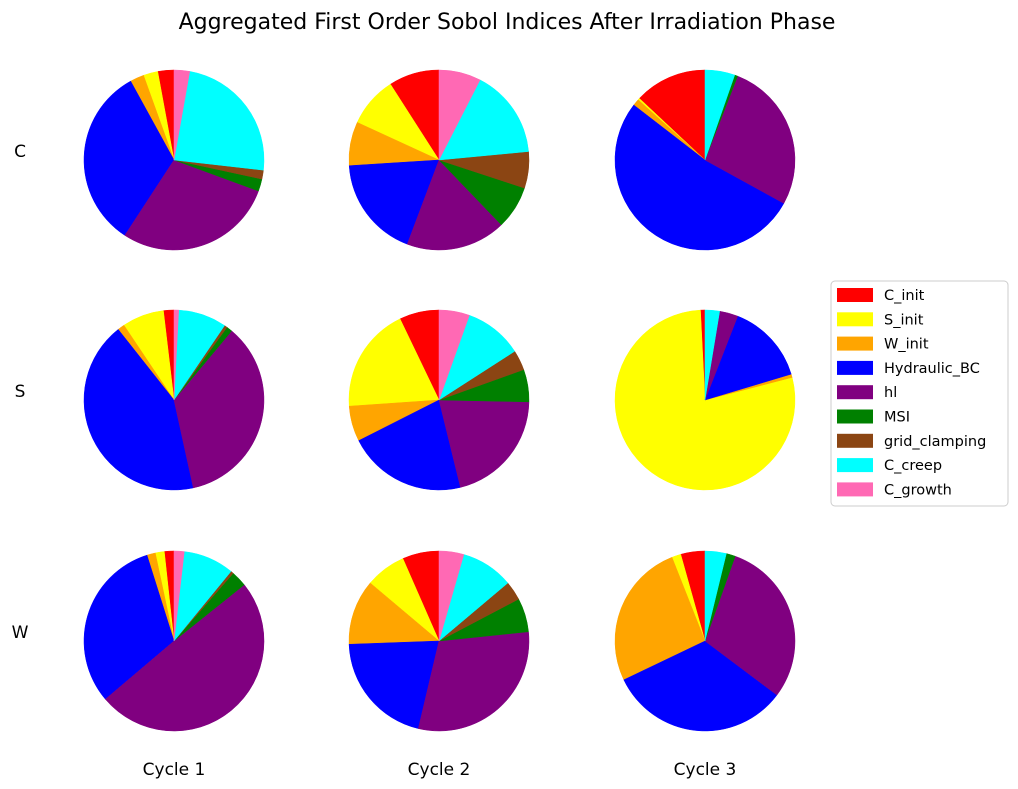  Describe the element at coordinates (712, 355) in the screenshot. I see `slice-s-cycle-3-c-creep` at that location.